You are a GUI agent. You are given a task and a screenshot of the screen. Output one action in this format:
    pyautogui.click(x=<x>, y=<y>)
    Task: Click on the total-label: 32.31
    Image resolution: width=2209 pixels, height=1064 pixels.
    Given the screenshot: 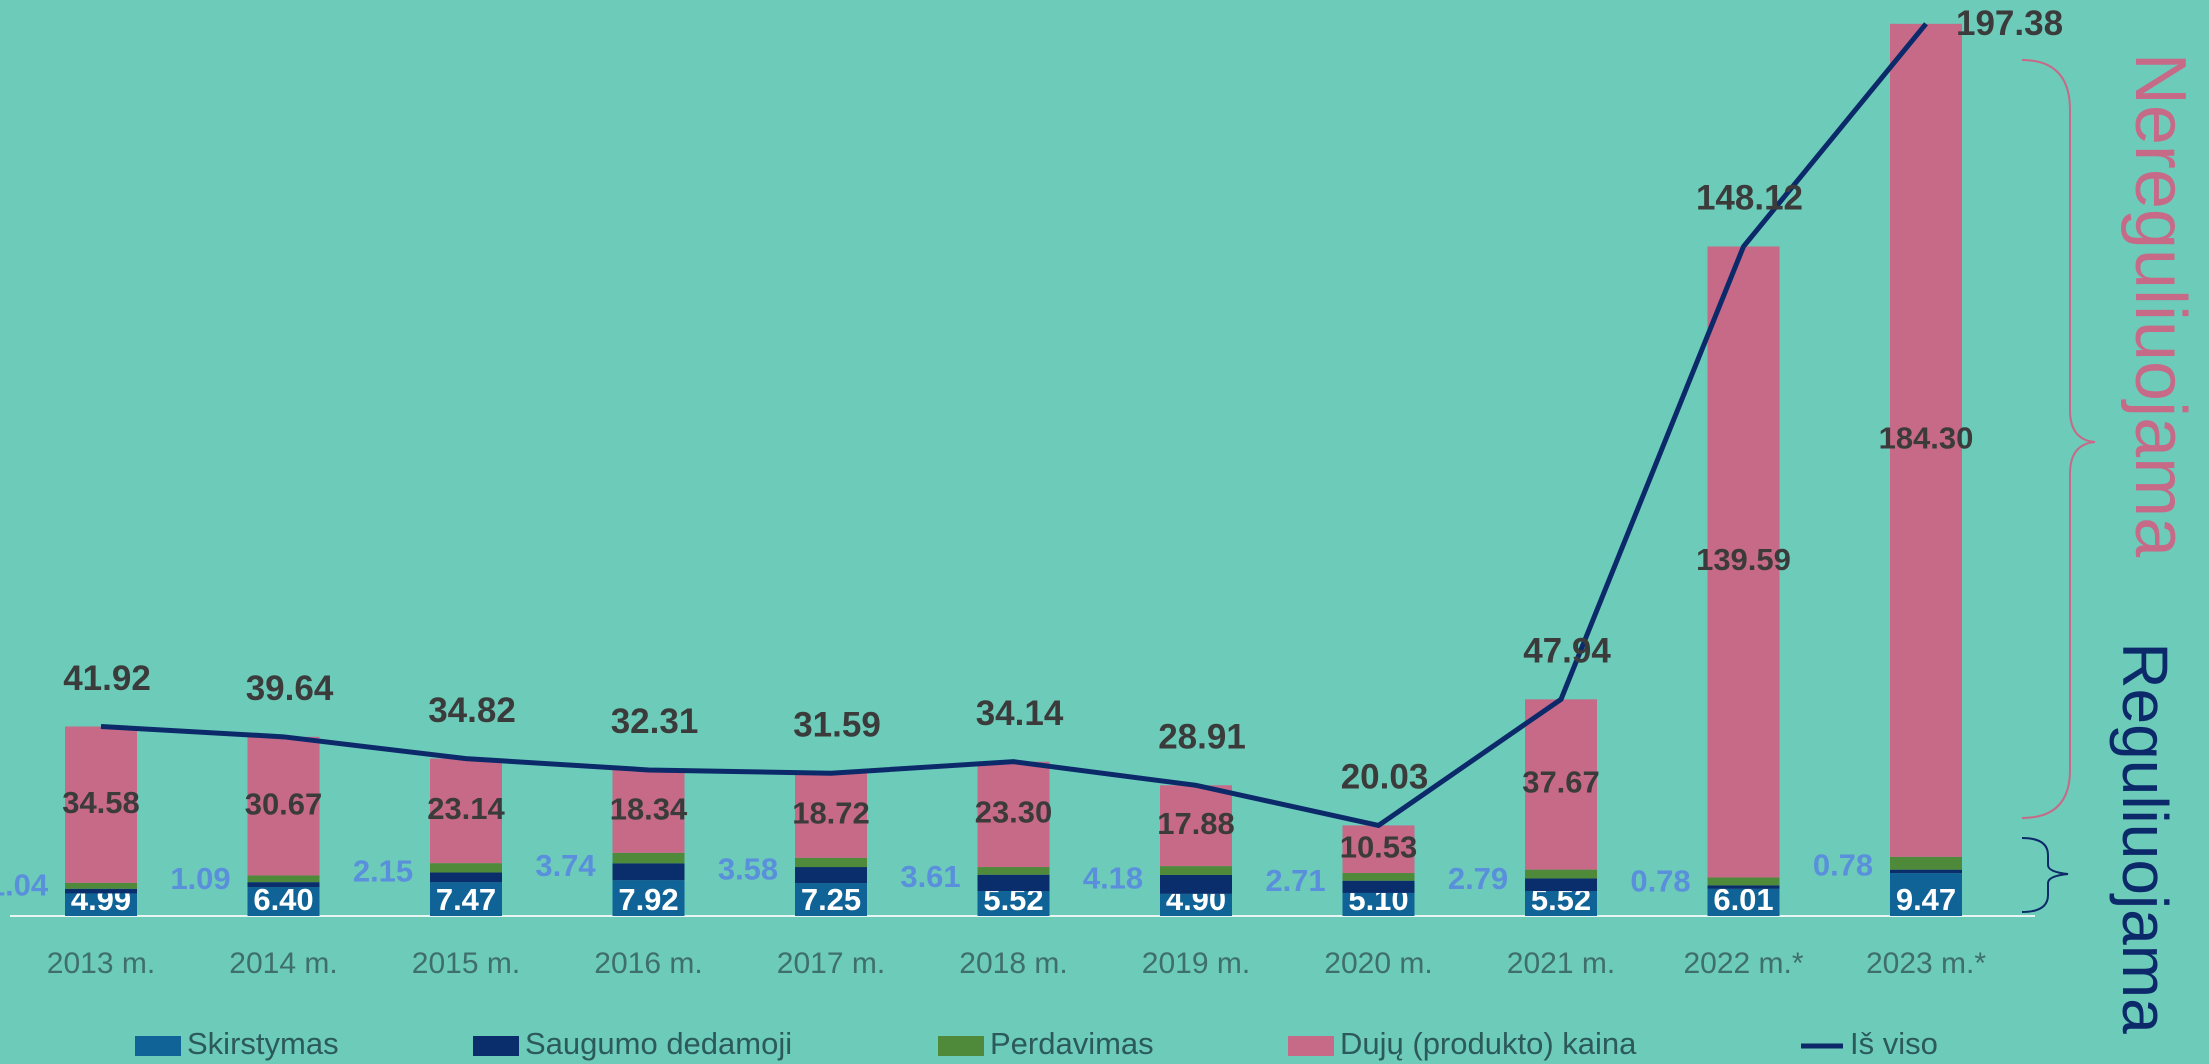 What is the action you would take?
    pyautogui.click(x=655, y=721)
    